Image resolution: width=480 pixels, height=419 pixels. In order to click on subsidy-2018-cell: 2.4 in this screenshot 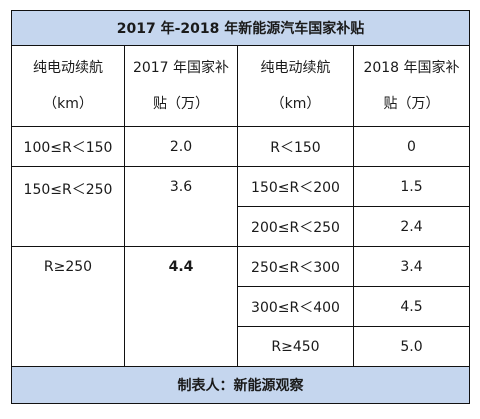, I will do `click(411, 226)`.